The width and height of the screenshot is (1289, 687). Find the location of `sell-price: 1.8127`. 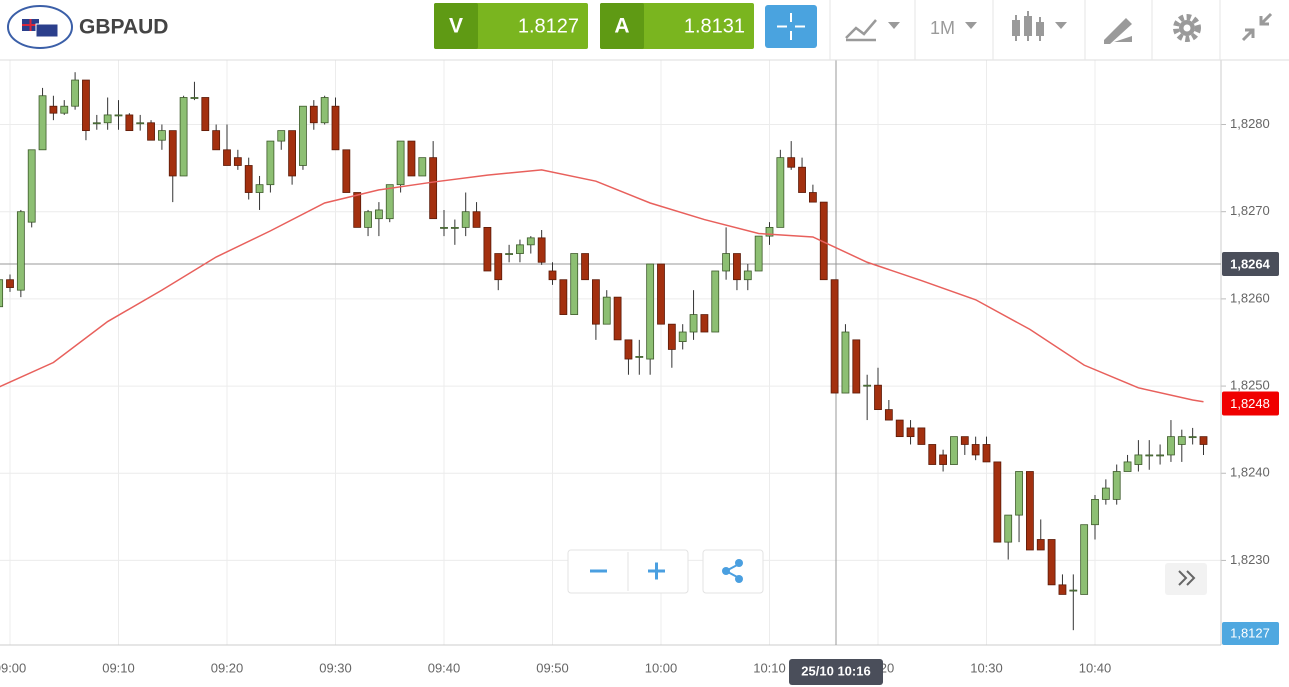

sell-price: 1.8127 is located at coordinates (548, 26).